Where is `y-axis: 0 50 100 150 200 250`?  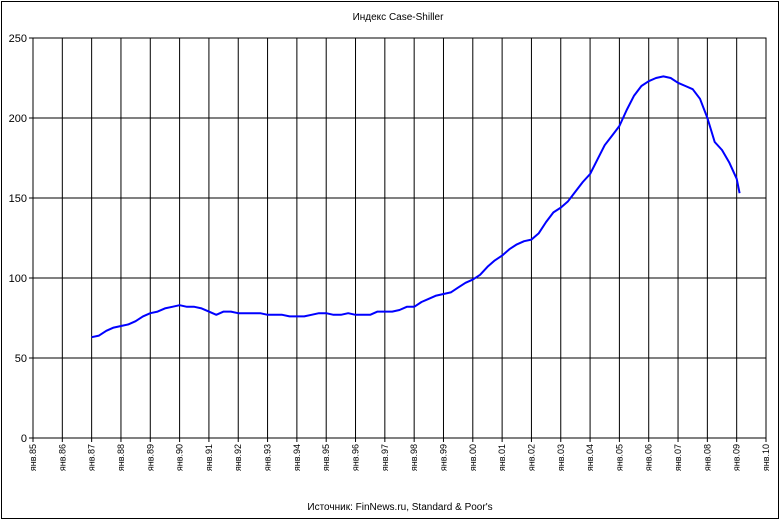
y-axis: 0 50 100 150 200 250 is located at coordinates (21, 239).